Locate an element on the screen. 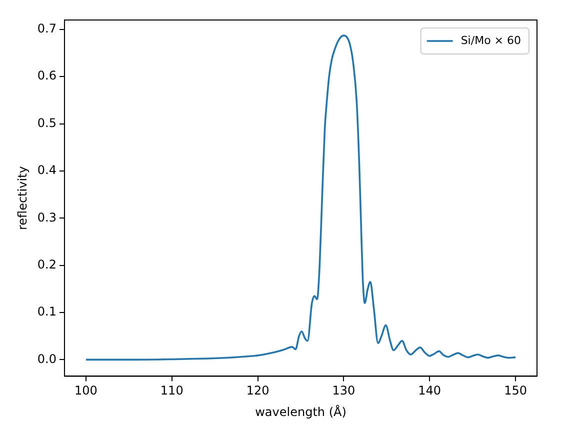 The image size is (567, 436). y-tick-label: 0.3 is located at coordinates (46, 217).